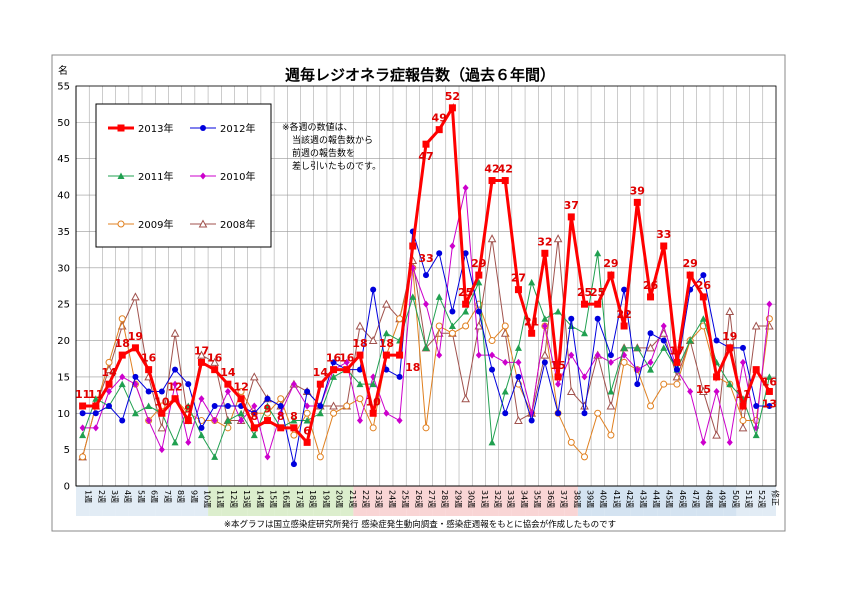 The height and width of the screenshot is (595, 842). What do you see at coordinates (637, 190) in the screenshot?
I see `data-label: 39` at bounding box center [637, 190].